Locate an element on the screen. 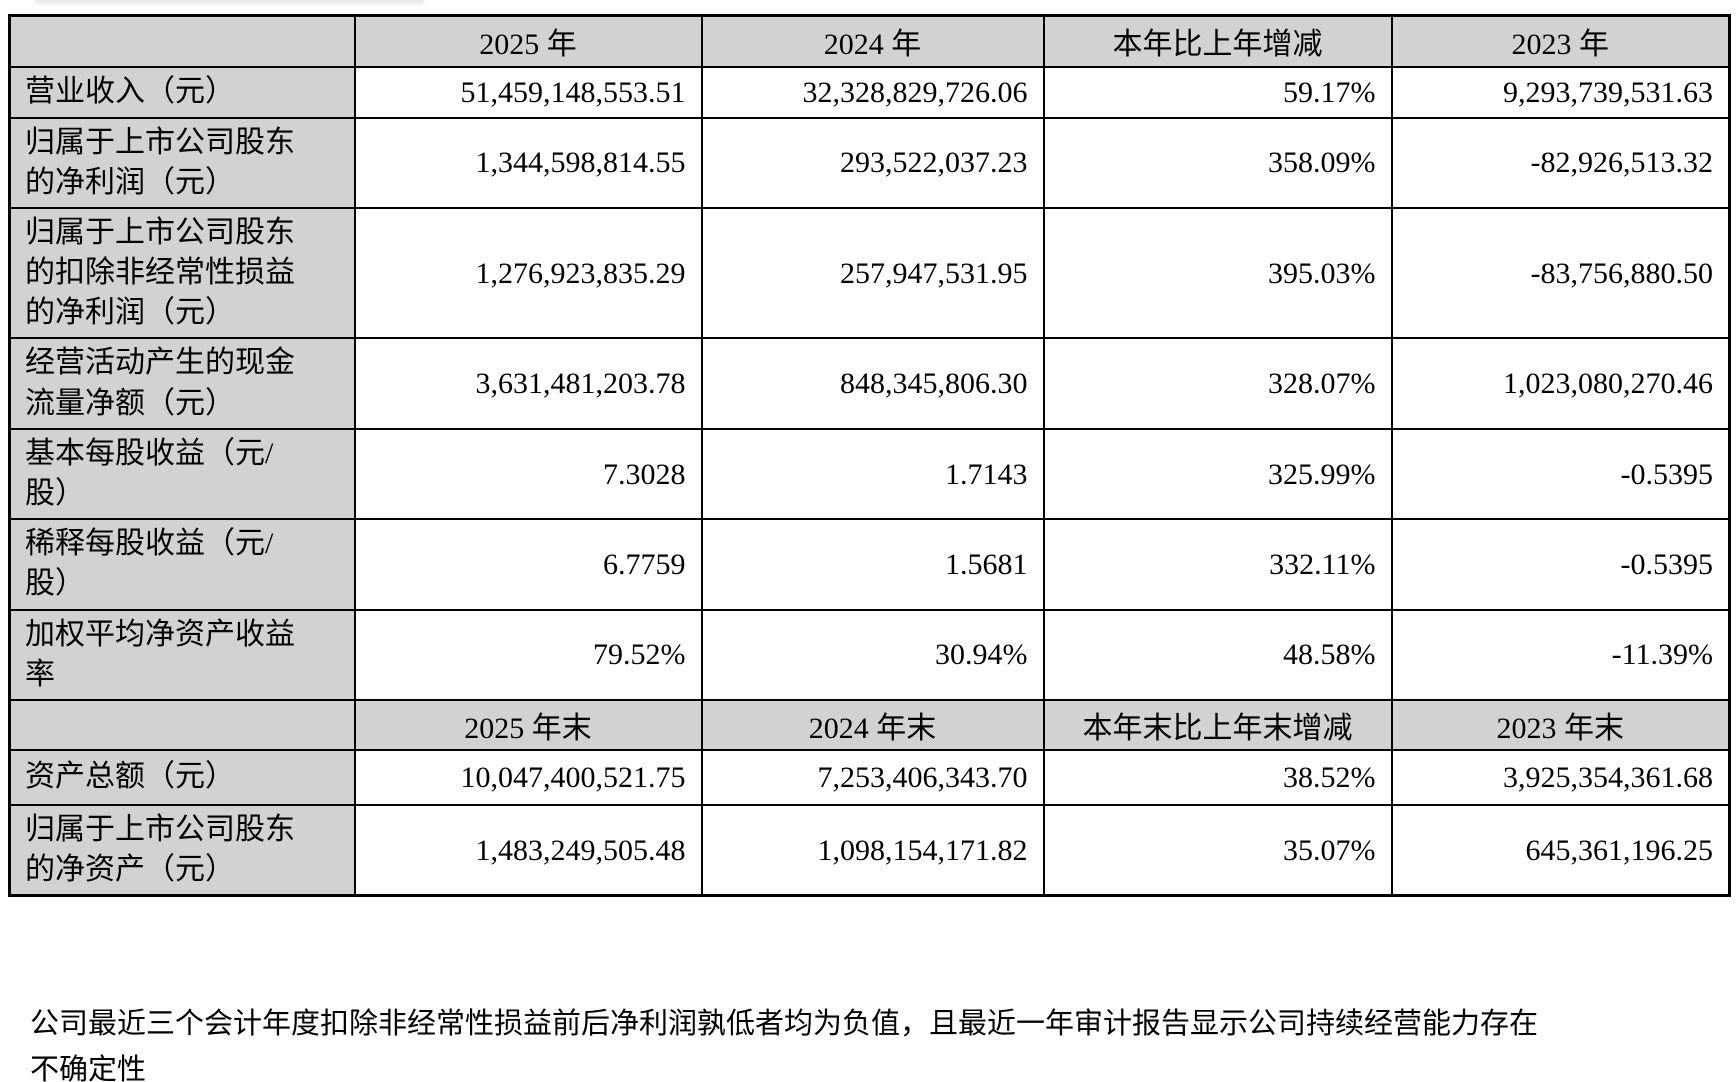 The width and height of the screenshot is (1736, 1082). row-label: 营业收入（元） is located at coordinates (182, 92).